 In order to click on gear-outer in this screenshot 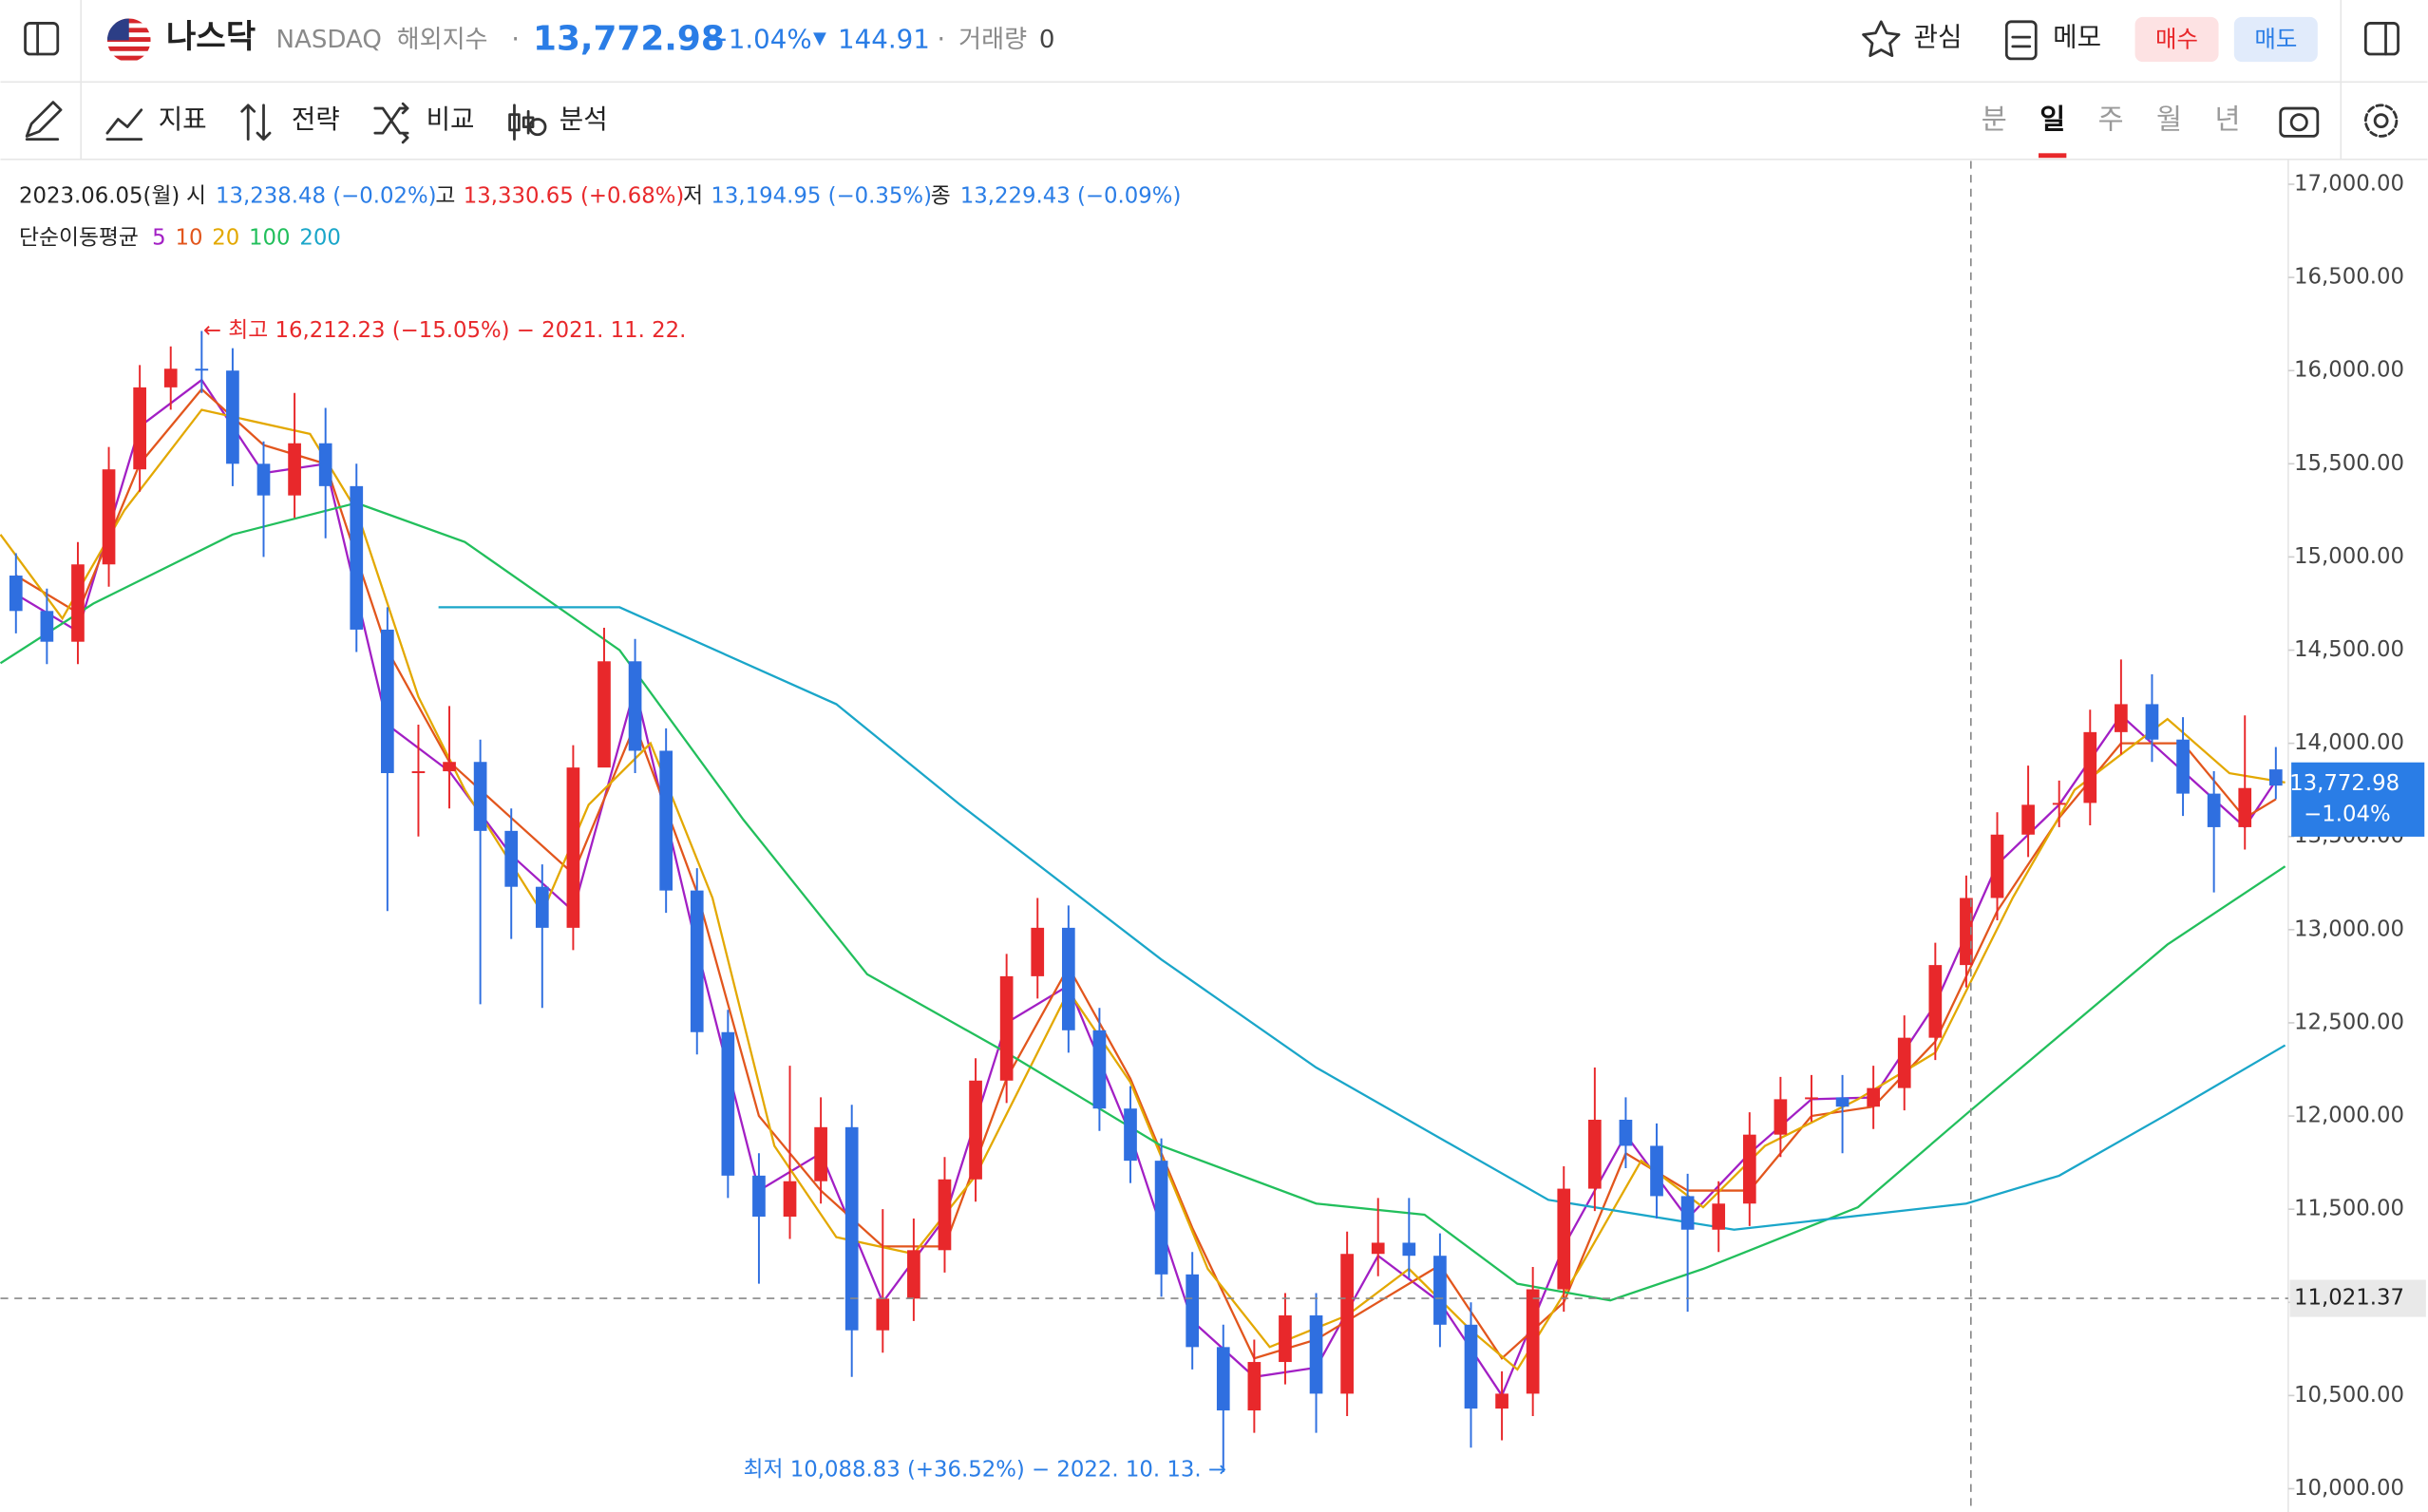, I will do `click(2381, 121)`.